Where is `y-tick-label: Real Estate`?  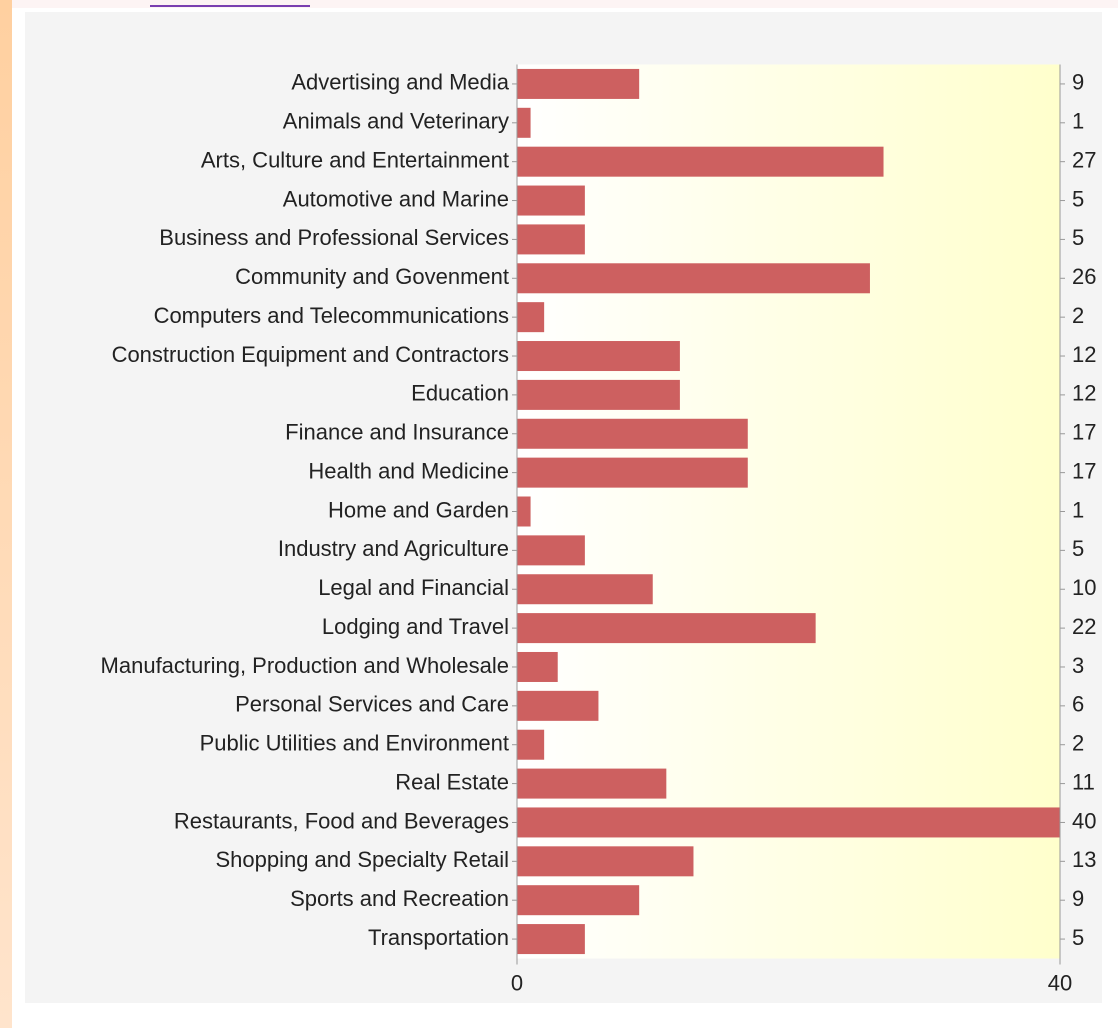
y-tick-label: Real Estate is located at coordinates (452, 781).